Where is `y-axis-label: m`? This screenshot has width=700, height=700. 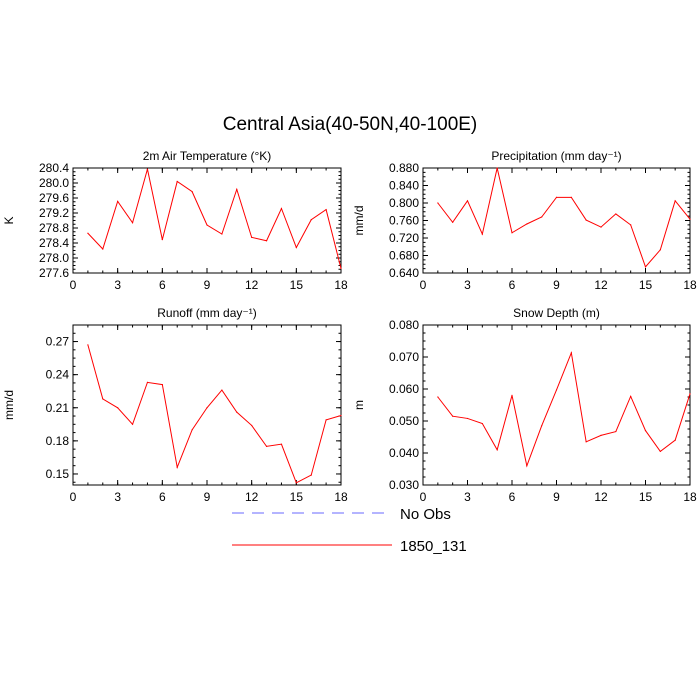 y-axis-label: m is located at coordinates (359, 405).